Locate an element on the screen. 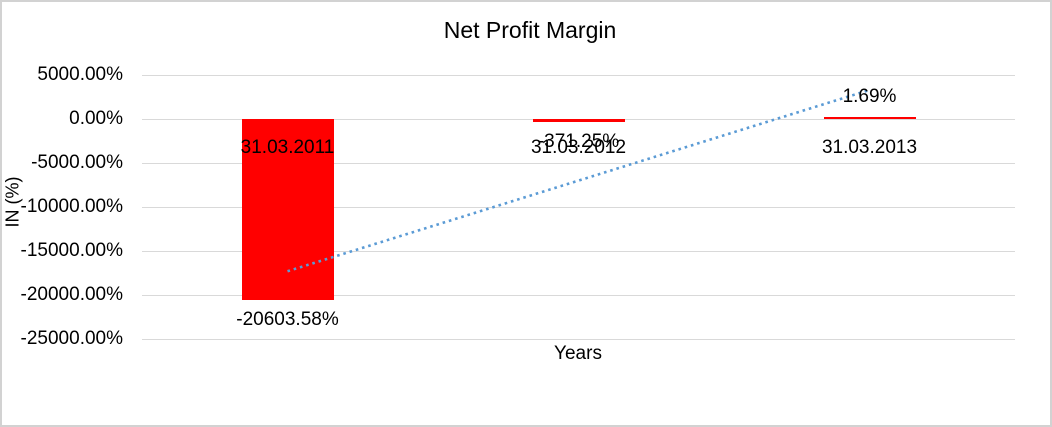 The image size is (1052, 427). y-tick-label: -20000.00% is located at coordinates (71, 294).